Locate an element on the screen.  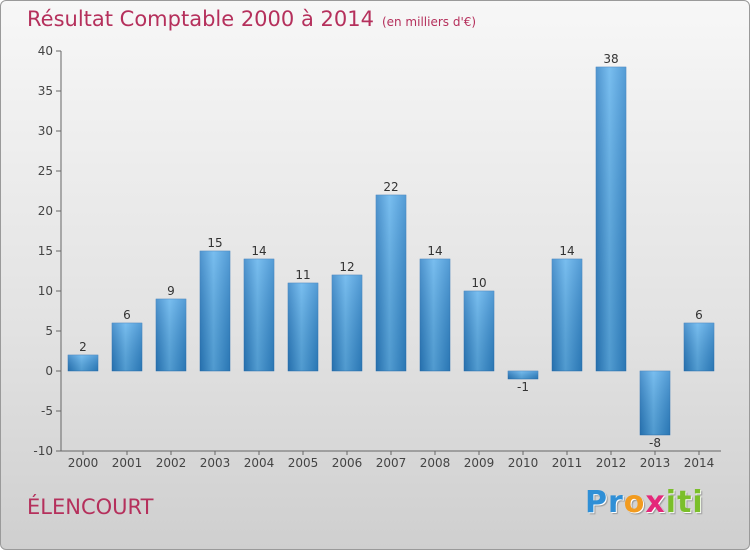
logo-letter: o is located at coordinates (634, 502).